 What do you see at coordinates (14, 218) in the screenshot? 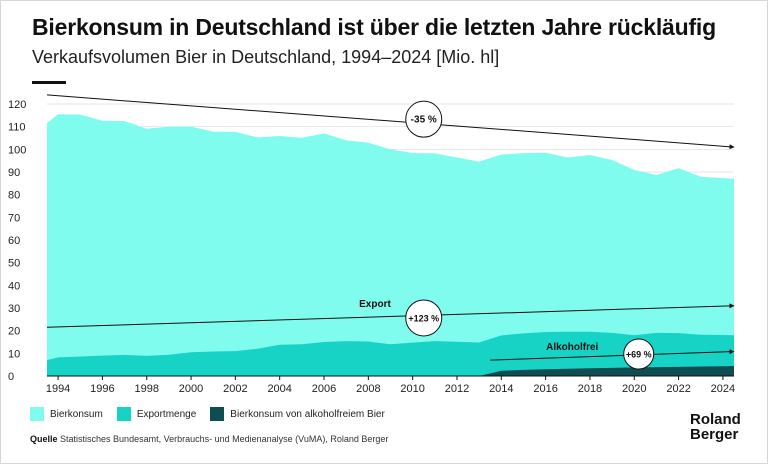
I see `y-tick-label: 70` at bounding box center [14, 218].